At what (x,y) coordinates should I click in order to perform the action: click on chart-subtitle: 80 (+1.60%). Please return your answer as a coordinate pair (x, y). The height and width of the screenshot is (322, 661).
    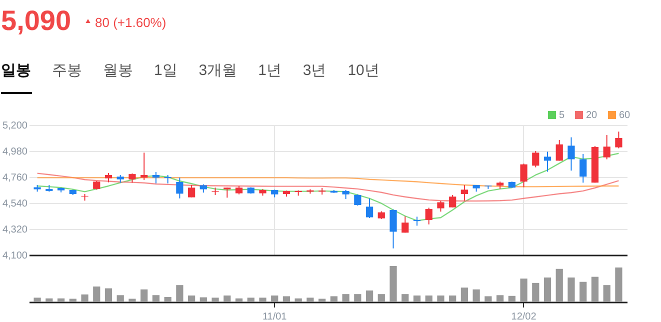
    Looking at the image, I should click on (130, 22).